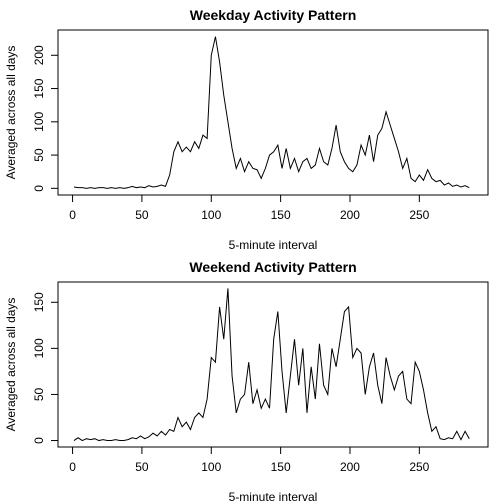  Describe the element at coordinates (272, 267) in the screenshot. I see `chart-title: Weekend Activity Pattern` at that location.